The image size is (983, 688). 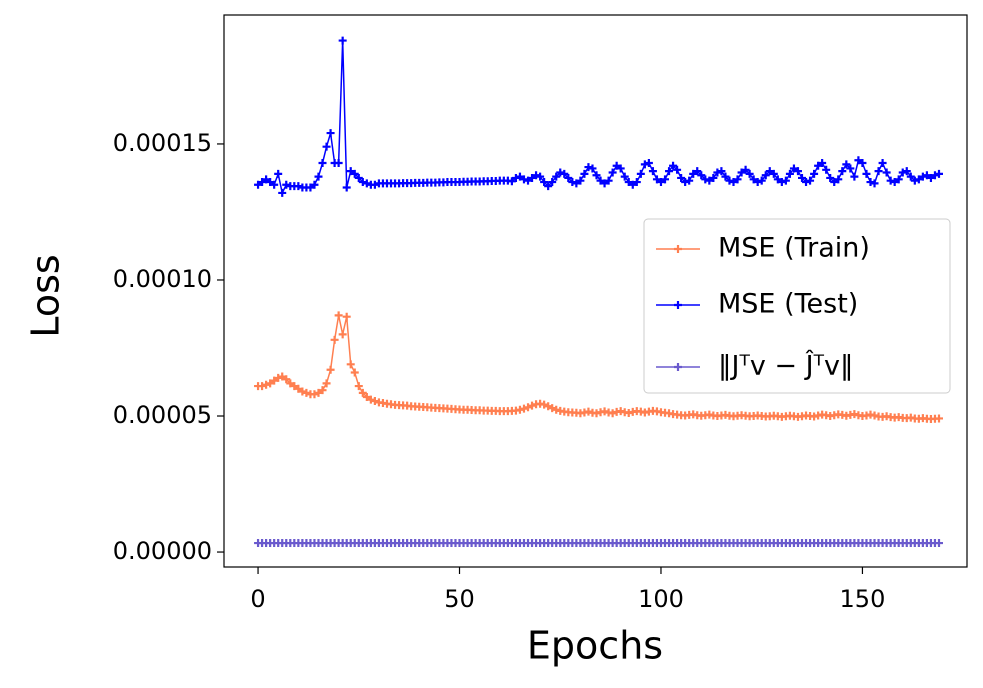 I want to click on x-tick-label: 150, so click(x=863, y=599).